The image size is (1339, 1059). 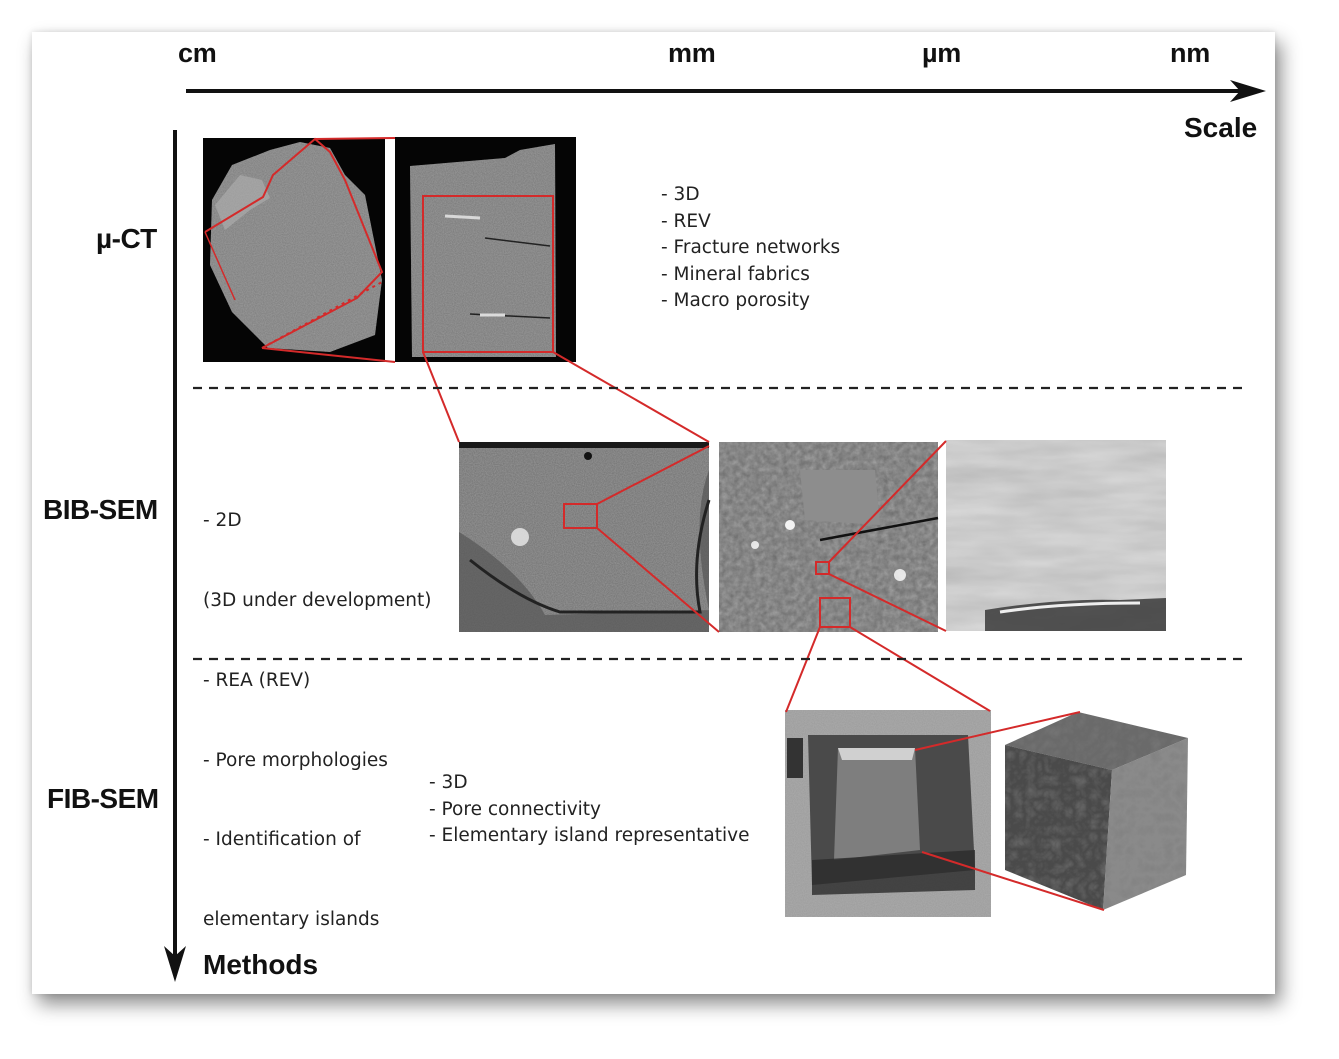 What do you see at coordinates (100, 509) in the screenshot?
I see `method-label-bib-sem: BIB-SEM` at bounding box center [100, 509].